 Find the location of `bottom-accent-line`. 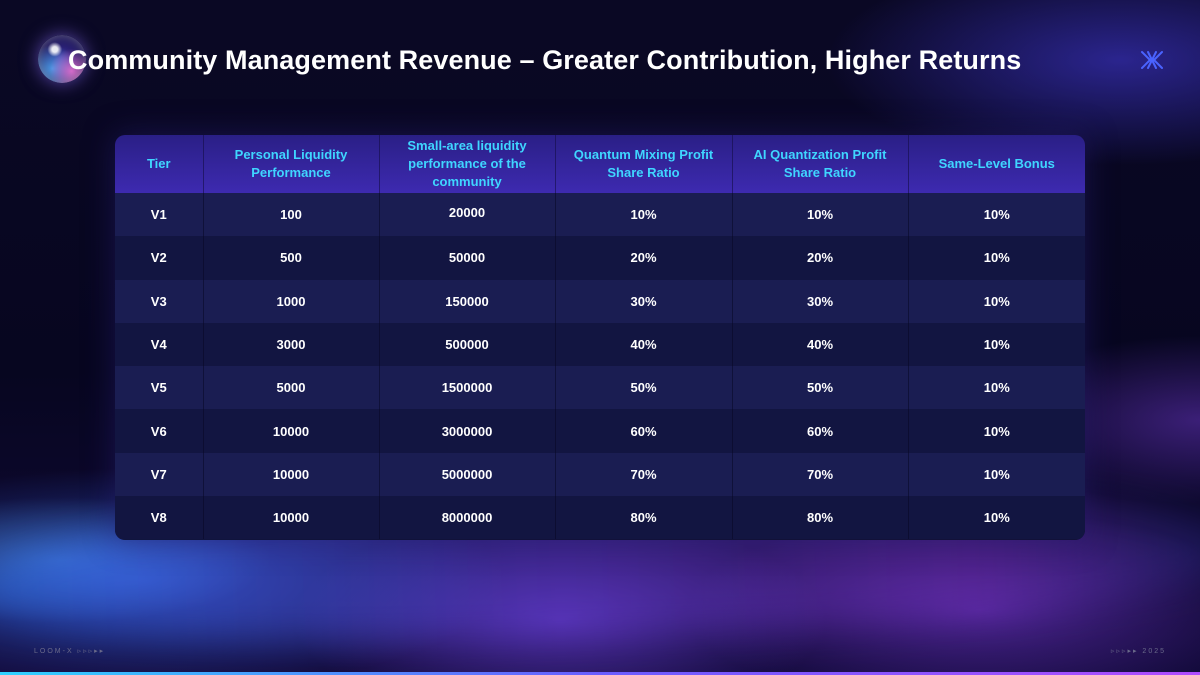

bottom-accent-line is located at coordinates (600, 673).